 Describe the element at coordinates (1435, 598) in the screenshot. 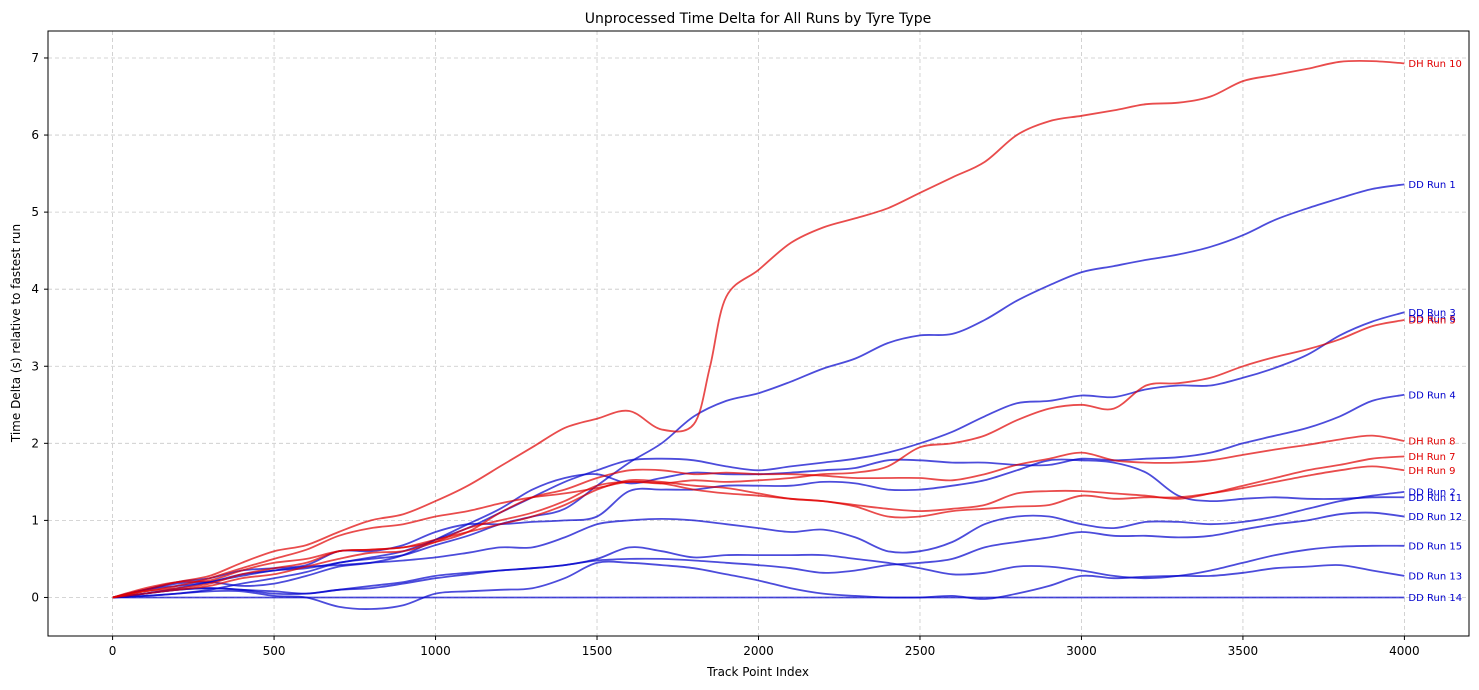

I see `end-label-dd-run-14: DD Run 14` at that location.